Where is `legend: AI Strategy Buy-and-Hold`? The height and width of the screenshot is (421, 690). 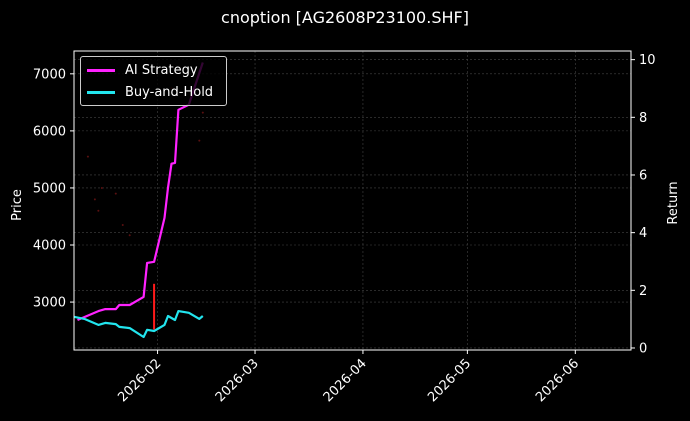
legend: AI Strategy Buy-and-Hold is located at coordinates (153, 81).